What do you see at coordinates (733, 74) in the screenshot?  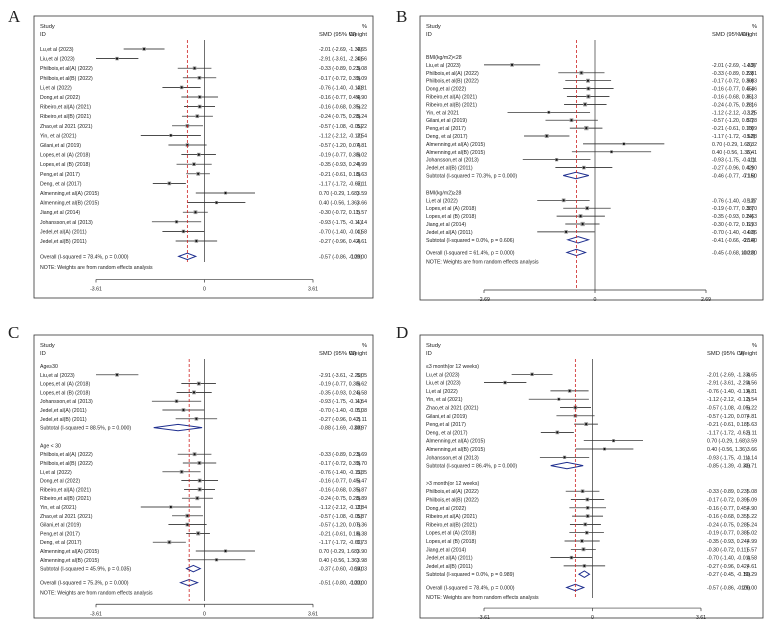 I see `study-ci: -0.33 (-0.89, 0.23)` at bounding box center [733, 74].